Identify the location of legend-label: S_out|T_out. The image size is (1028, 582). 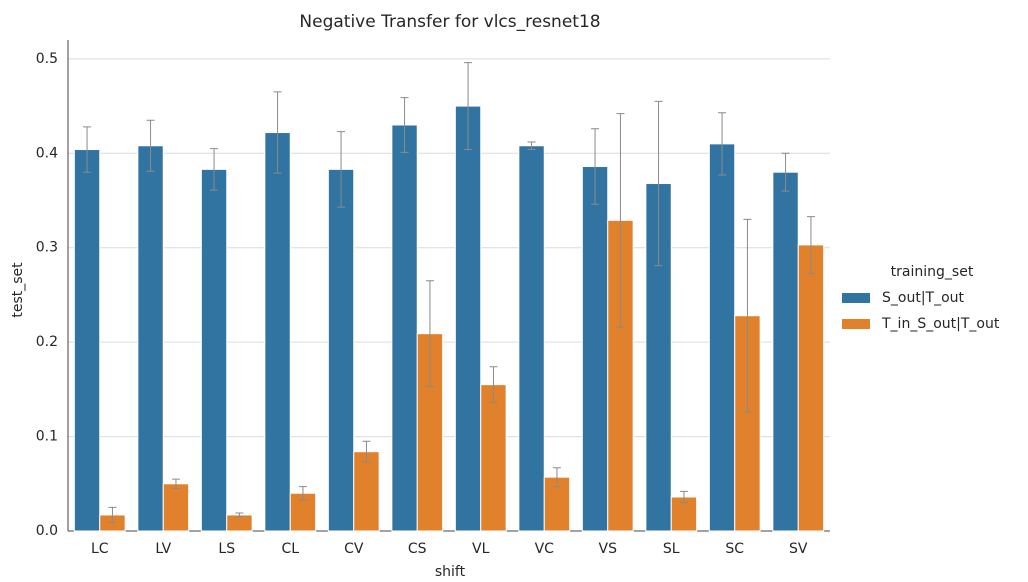
(923, 298).